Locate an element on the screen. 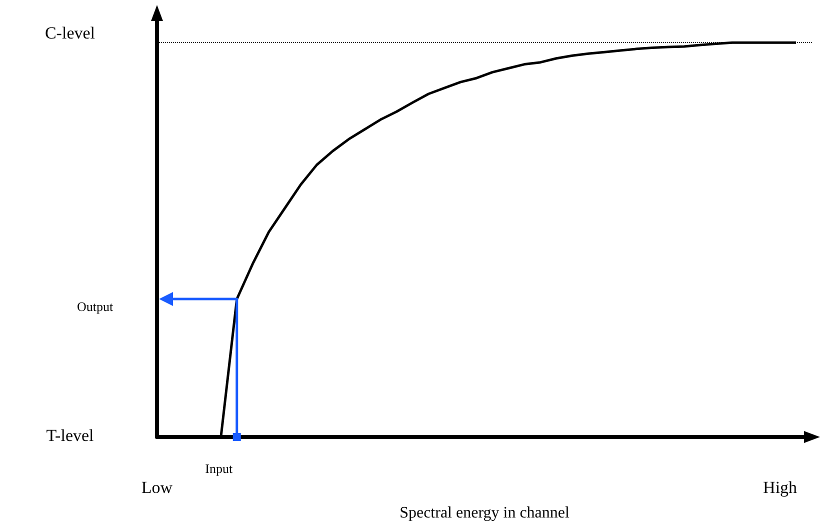 The image size is (825, 531). x-axis-title: Spectral energy in channel is located at coordinates (485, 513).